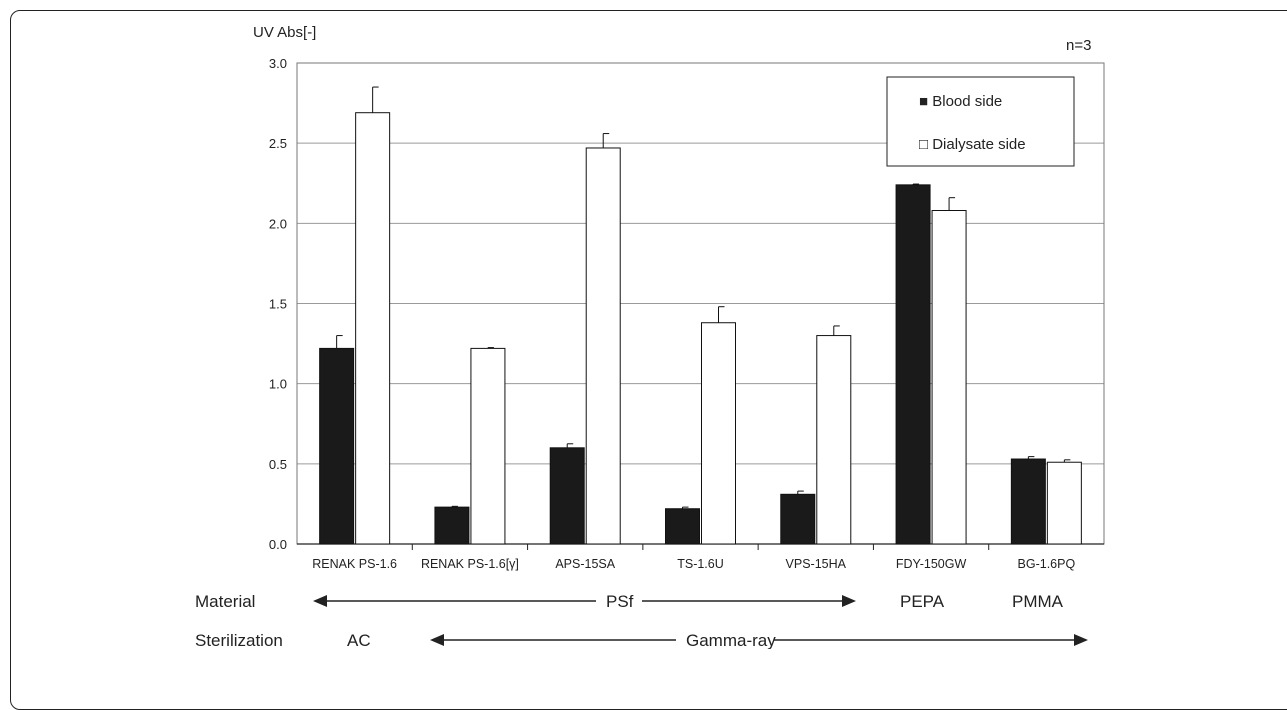  I want to click on sterilization-row: Sterilization AC Gamma-ray, so click(641, 640).